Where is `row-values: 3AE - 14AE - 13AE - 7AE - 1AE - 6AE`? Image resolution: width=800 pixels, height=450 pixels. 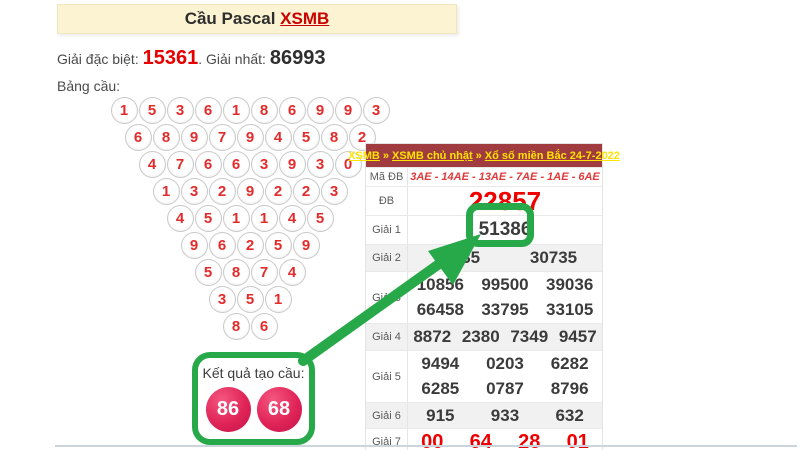
row-values: 3AE - 14AE - 13AE - 7AE - 1AE - 6AE is located at coordinates (505, 177).